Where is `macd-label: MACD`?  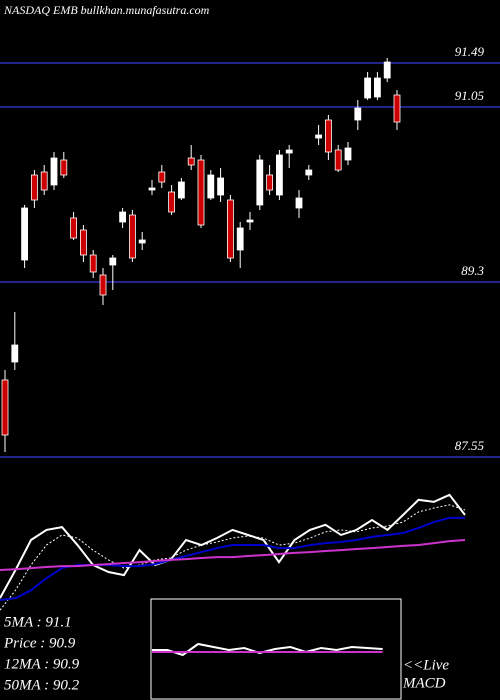 macd-label: MACD is located at coordinates (424, 683).